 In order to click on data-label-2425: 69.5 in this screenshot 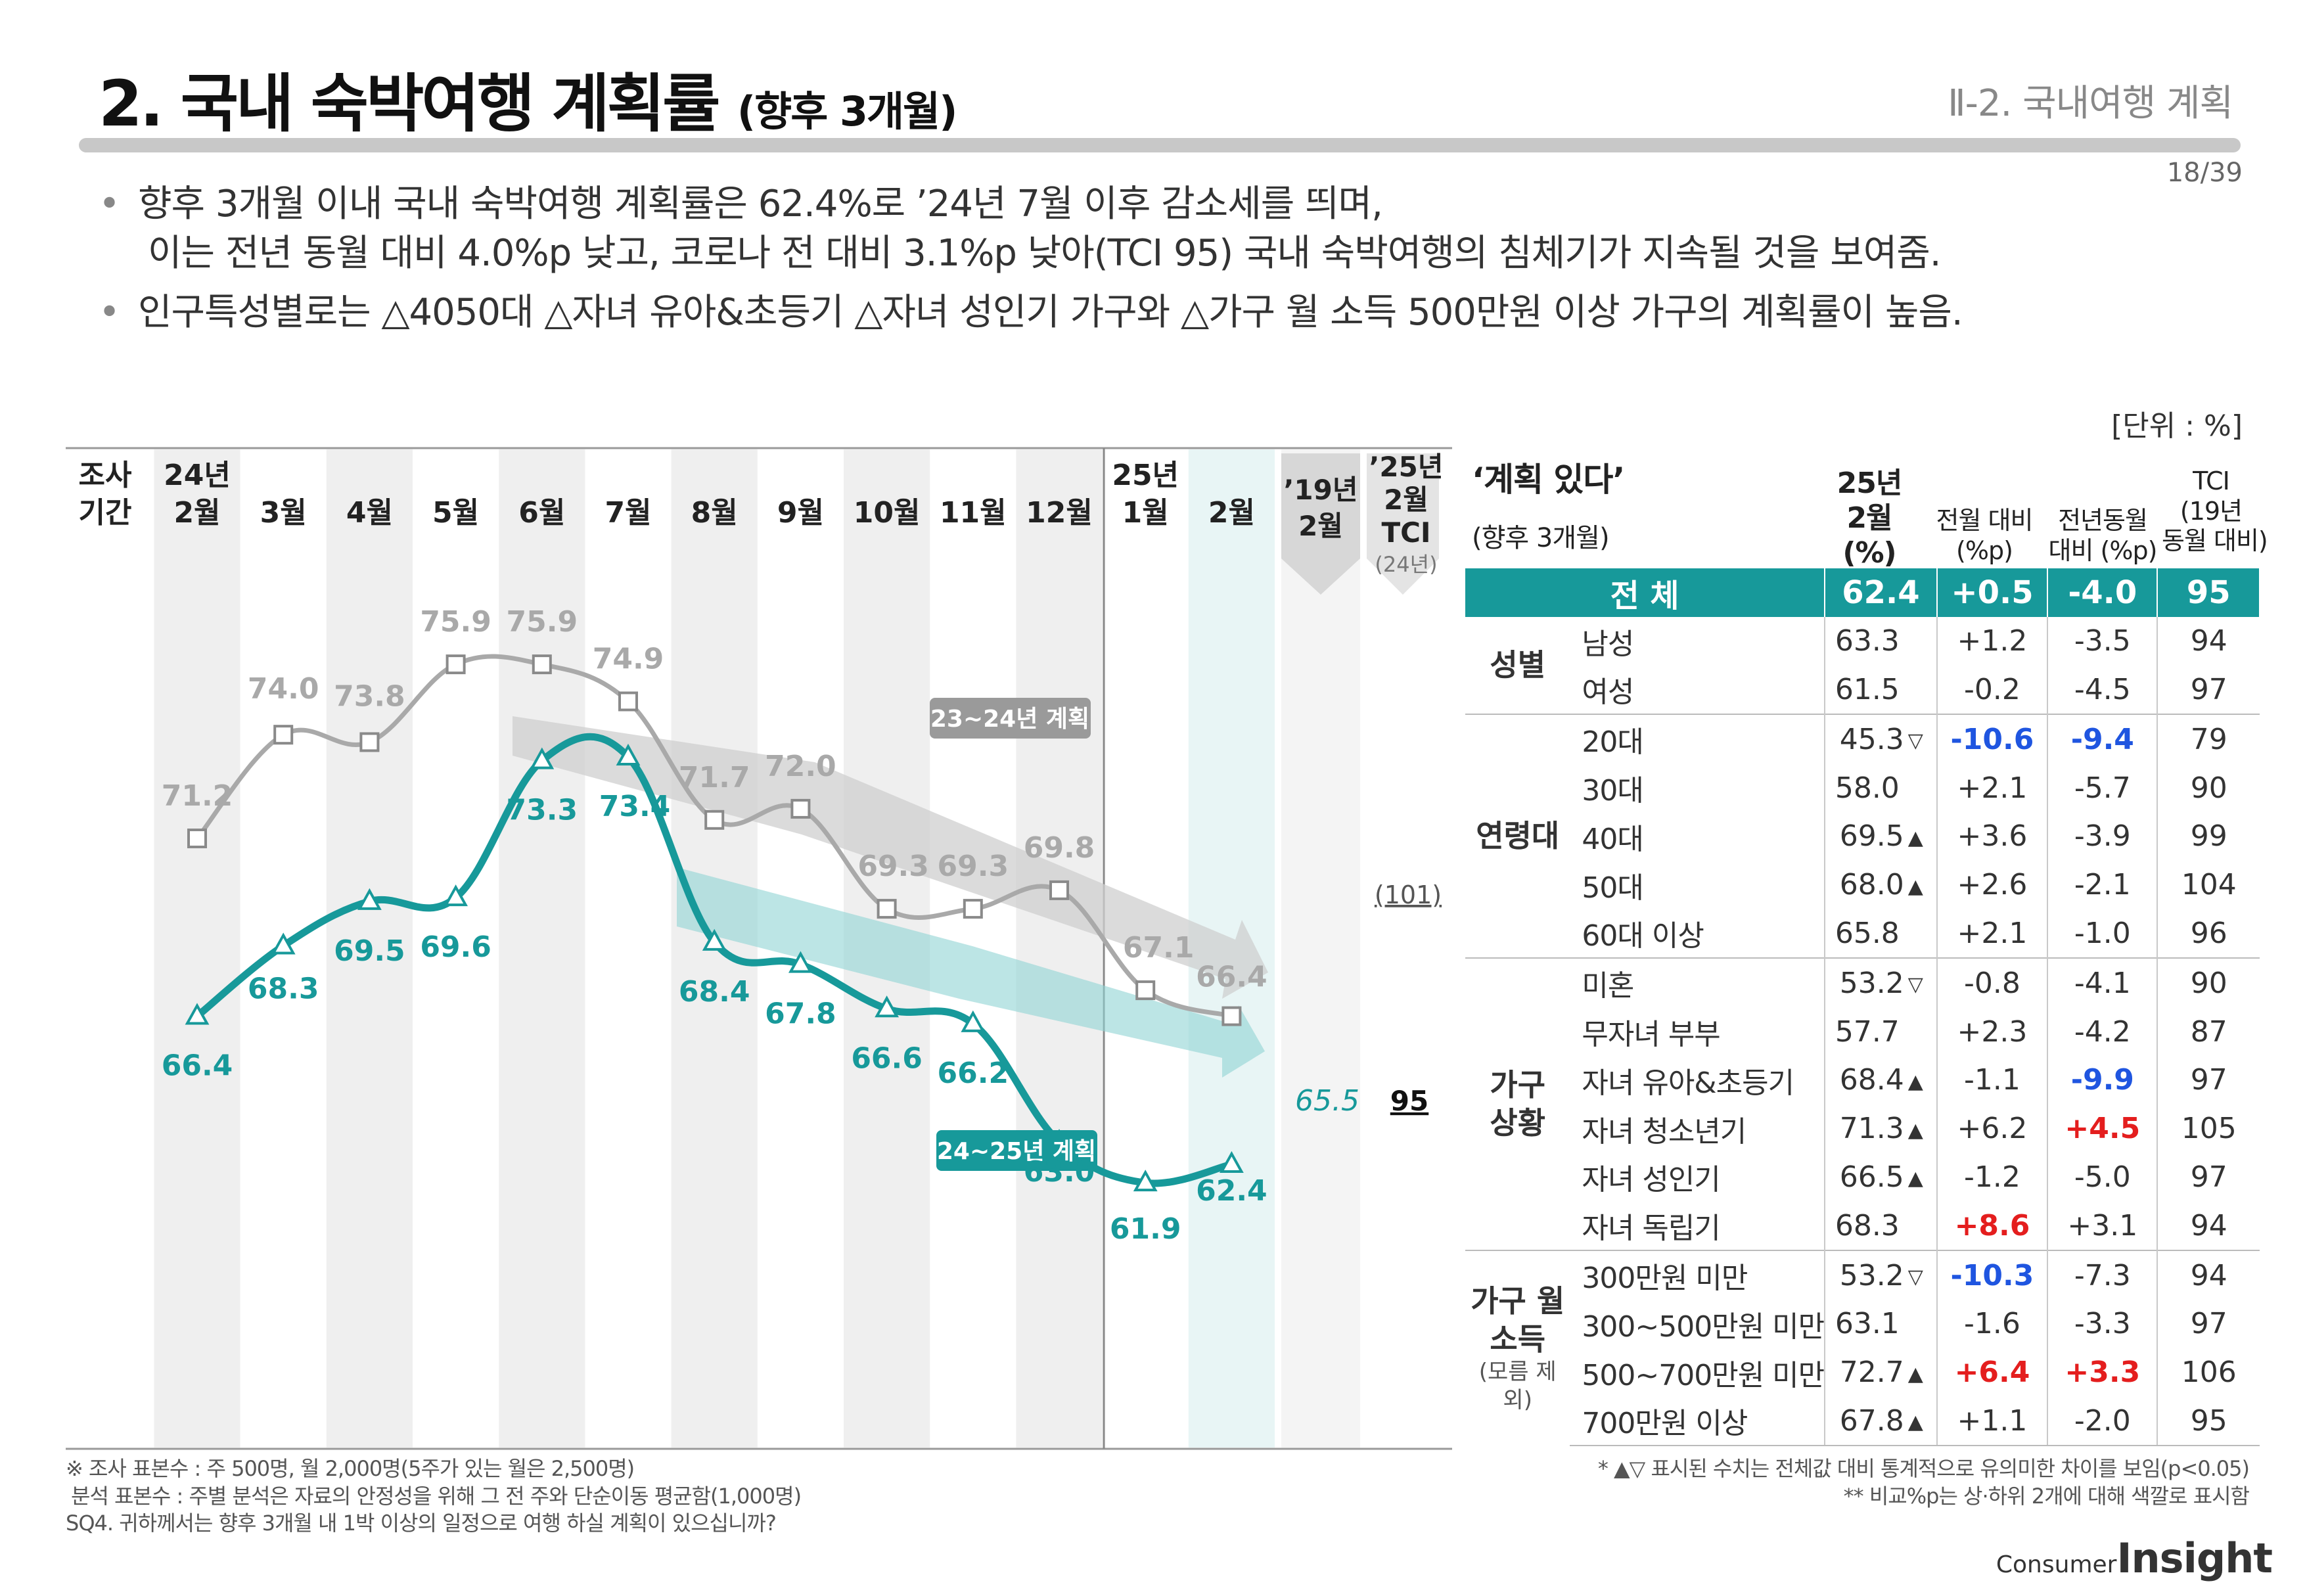, I will do `click(369, 951)`.